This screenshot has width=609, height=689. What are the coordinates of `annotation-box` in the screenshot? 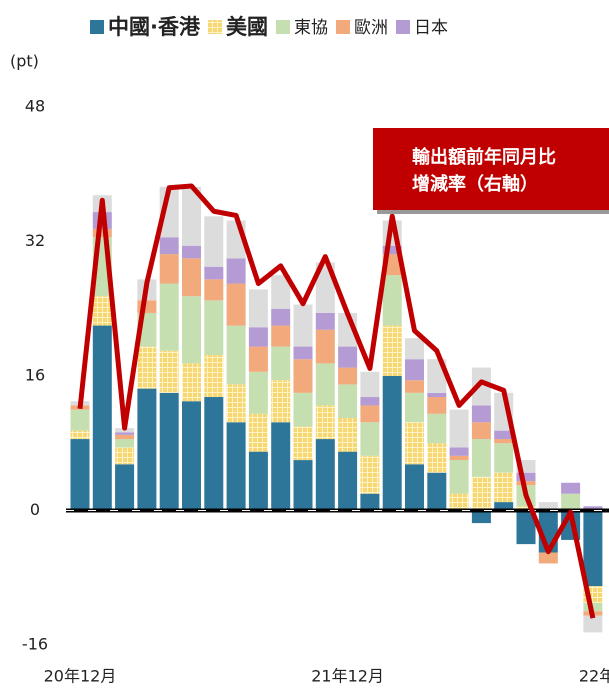 It's located at (491, 169).